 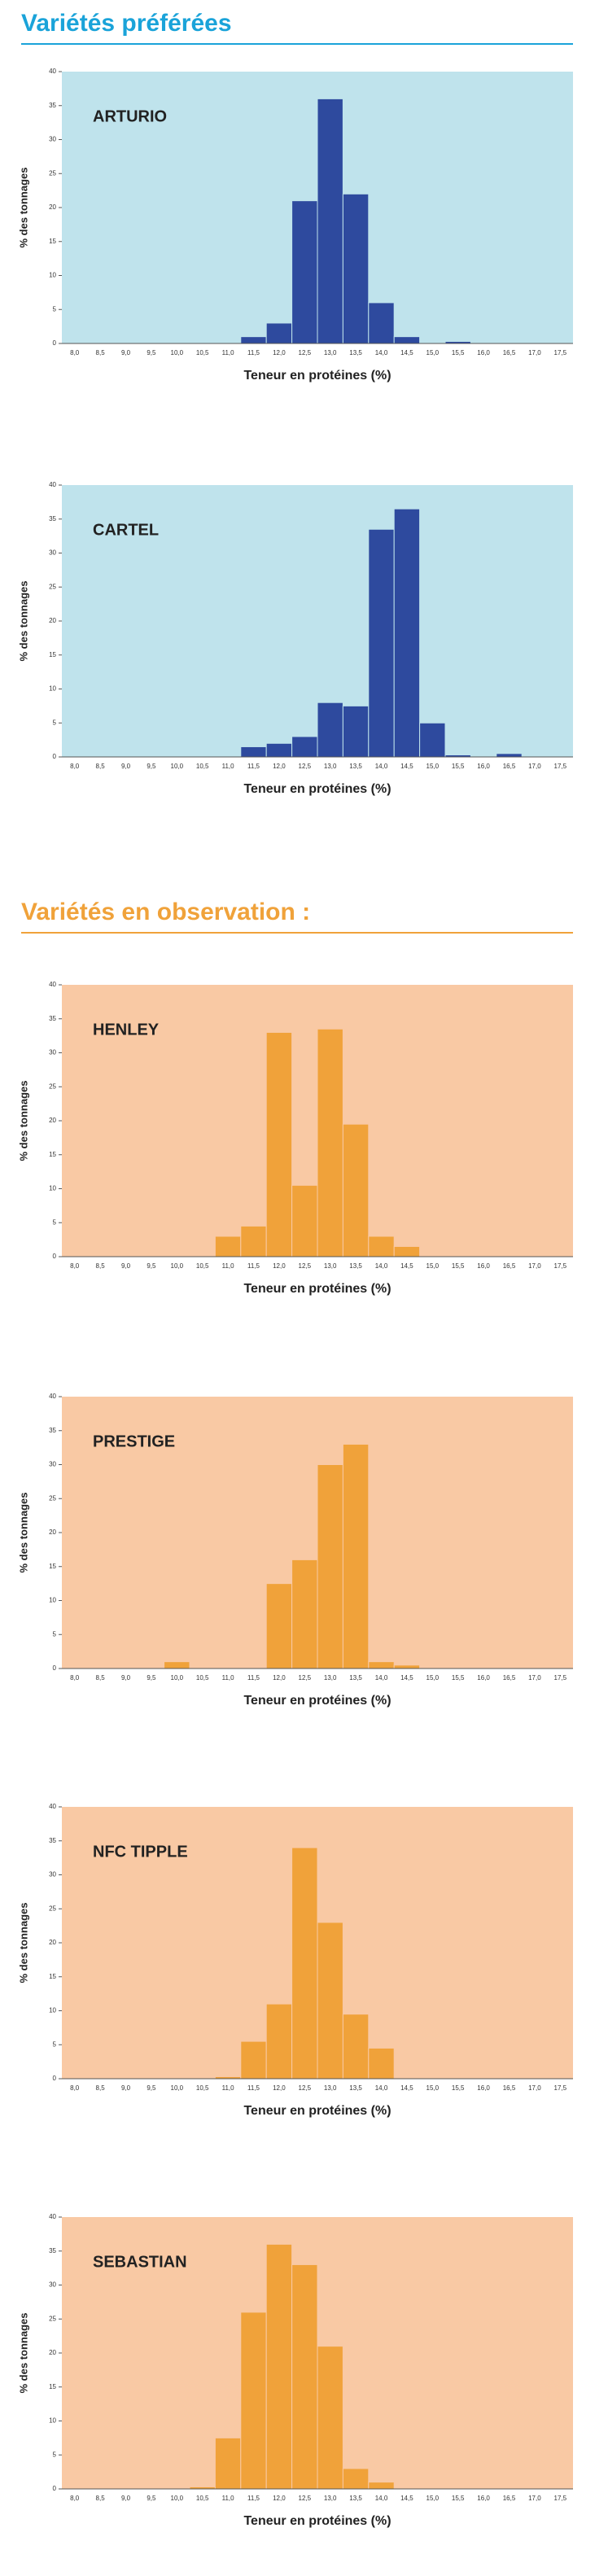 What do you see at coordinates (203, 1678) in the screenshot?
I see `x-tick-label: 10,5` at bounding box center [203, 1678].